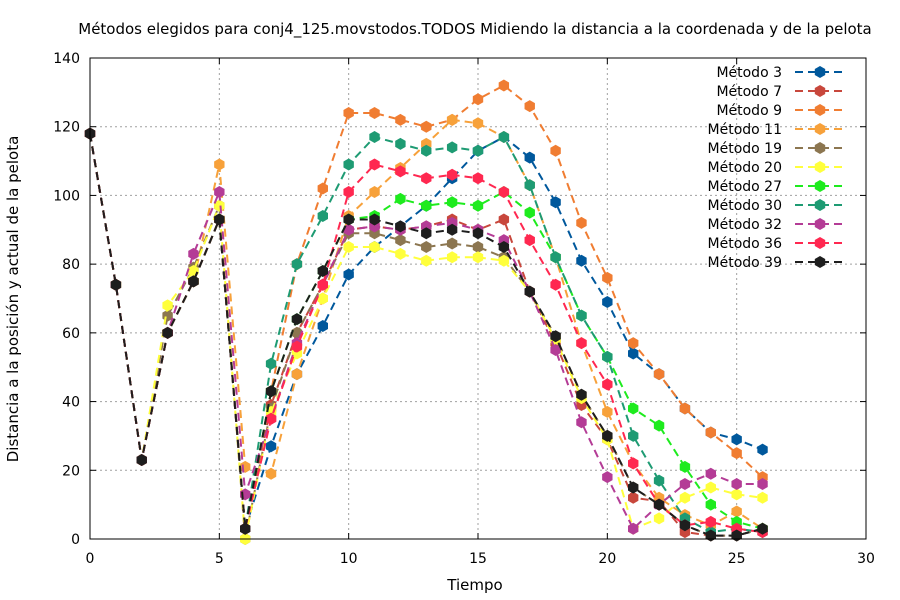  I want to click on y-tick-label: 140, so click(66, 59).